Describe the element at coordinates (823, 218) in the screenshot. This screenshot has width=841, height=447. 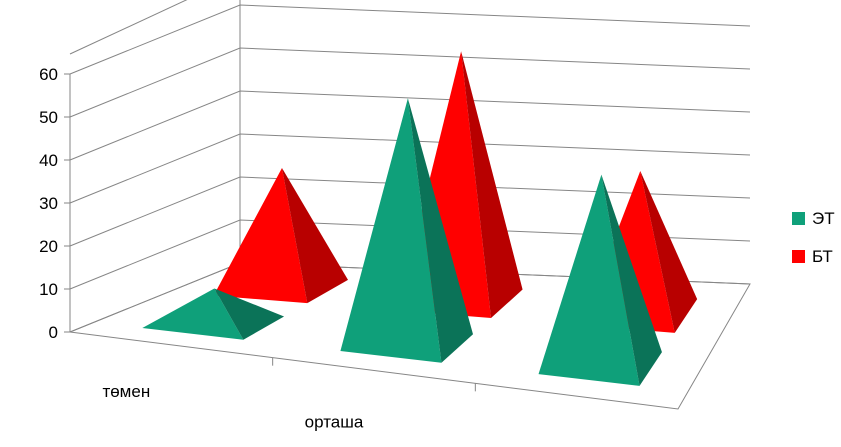
I see `legend-label: ЭТ` at that location.